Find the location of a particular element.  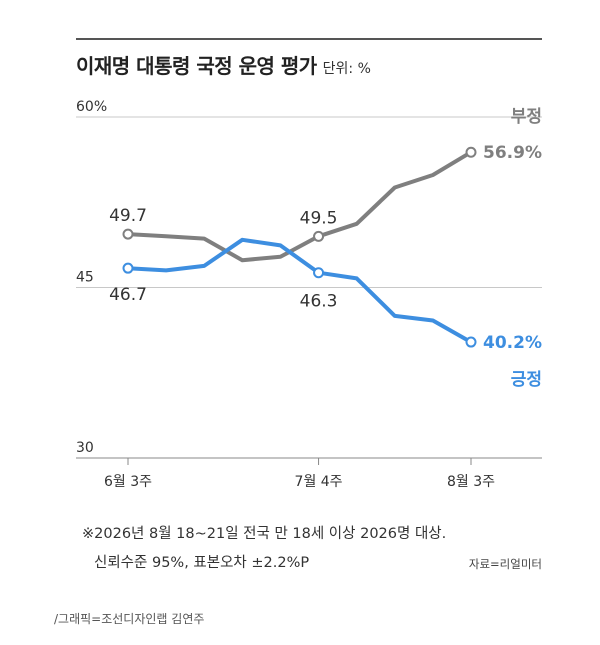

data-label: 46.3 is located at coordinates (319, 302).